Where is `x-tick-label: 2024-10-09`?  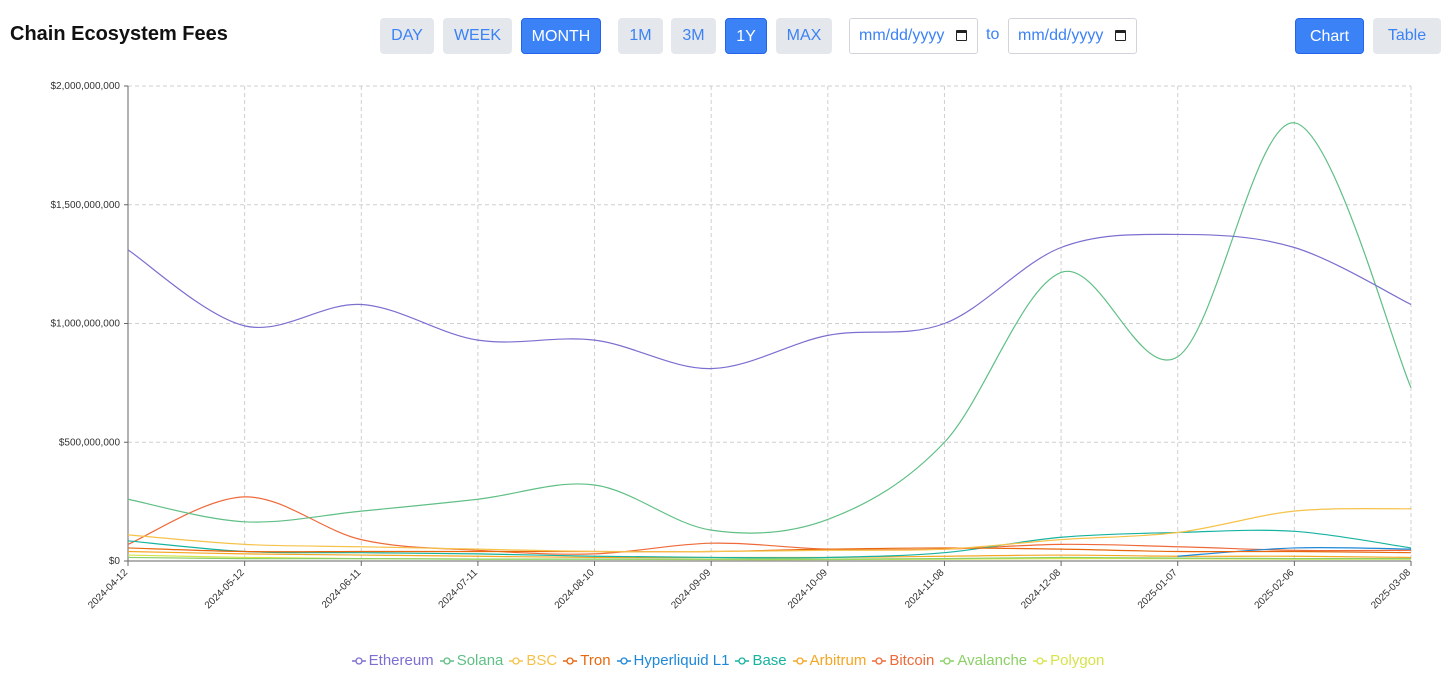
x-tick-label: 2024-10-09 is located at coordinates (808, 589).